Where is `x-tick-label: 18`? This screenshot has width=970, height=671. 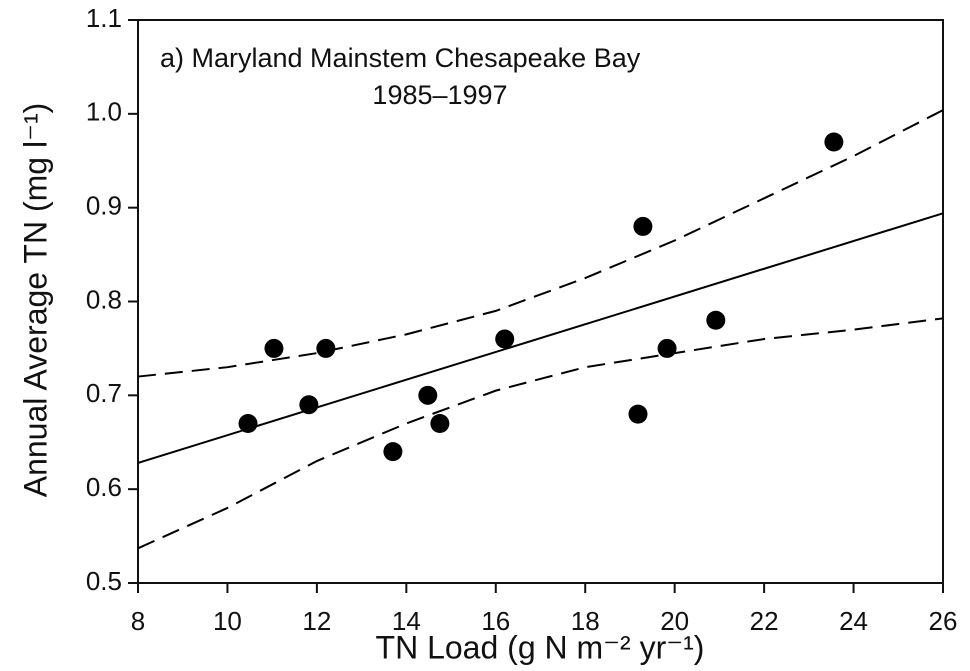
x-tick-label: 18 is located at coordinates (585, 621).